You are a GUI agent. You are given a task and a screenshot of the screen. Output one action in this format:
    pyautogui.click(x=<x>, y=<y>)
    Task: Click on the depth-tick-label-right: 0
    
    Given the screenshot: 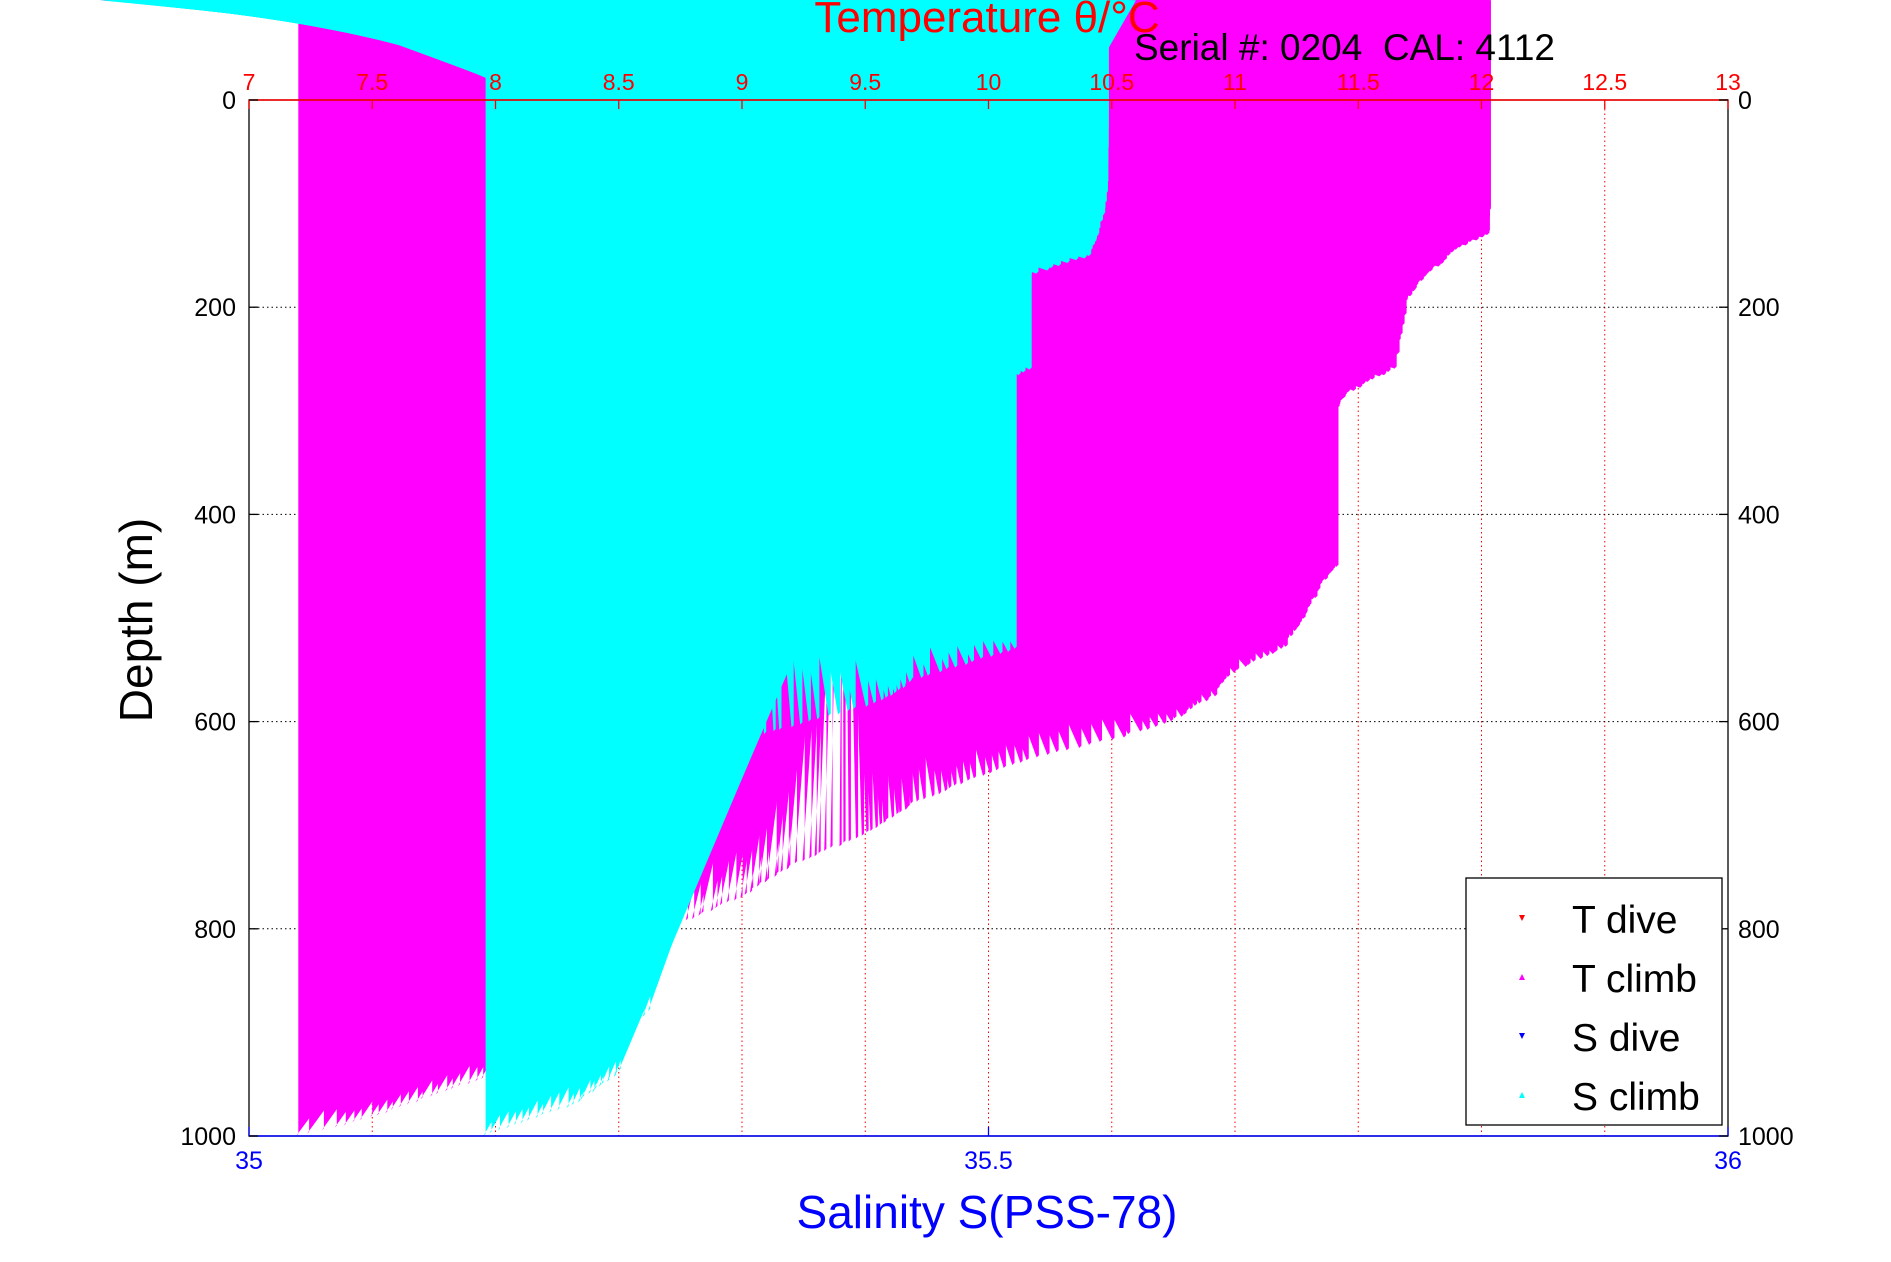 What is the action you would take?
    pyautogui.click(x=1745, y=101)
    